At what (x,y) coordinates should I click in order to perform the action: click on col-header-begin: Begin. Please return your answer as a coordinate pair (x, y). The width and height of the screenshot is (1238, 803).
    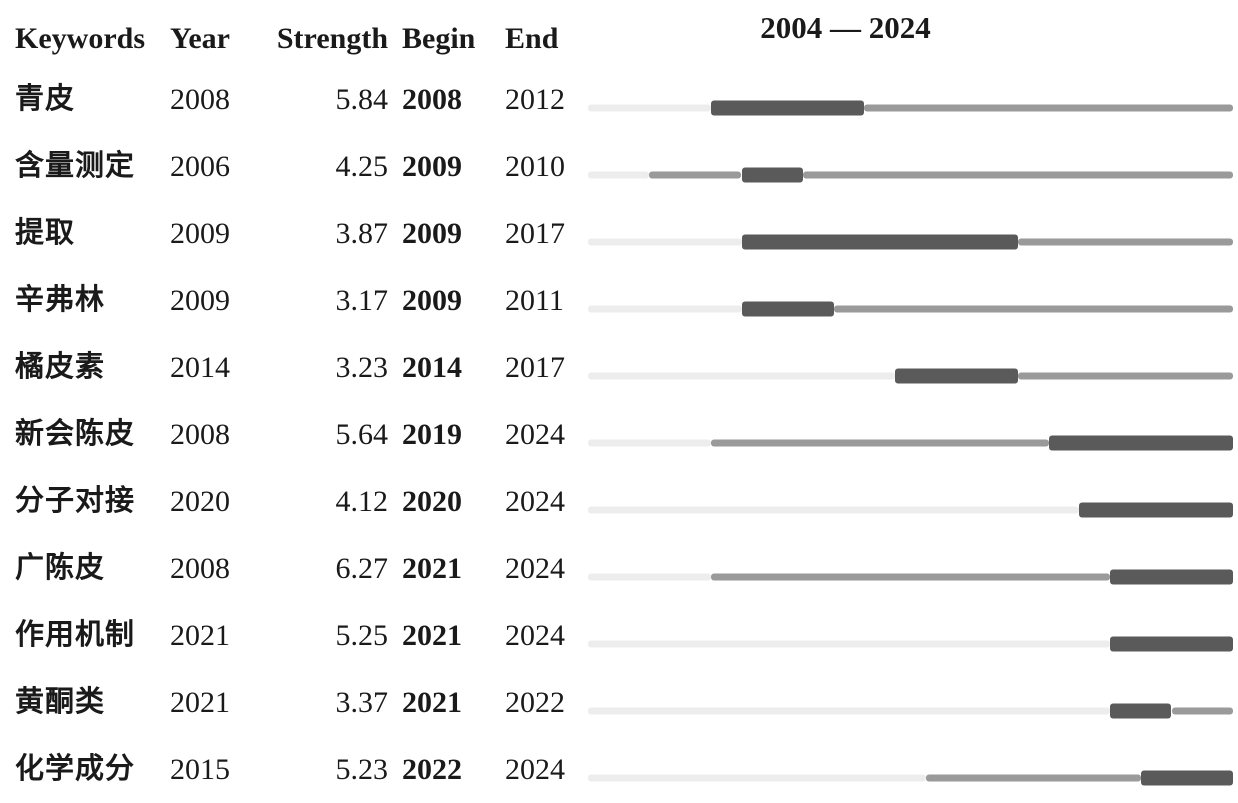
    Looking at the image, I should click on (439, 38).